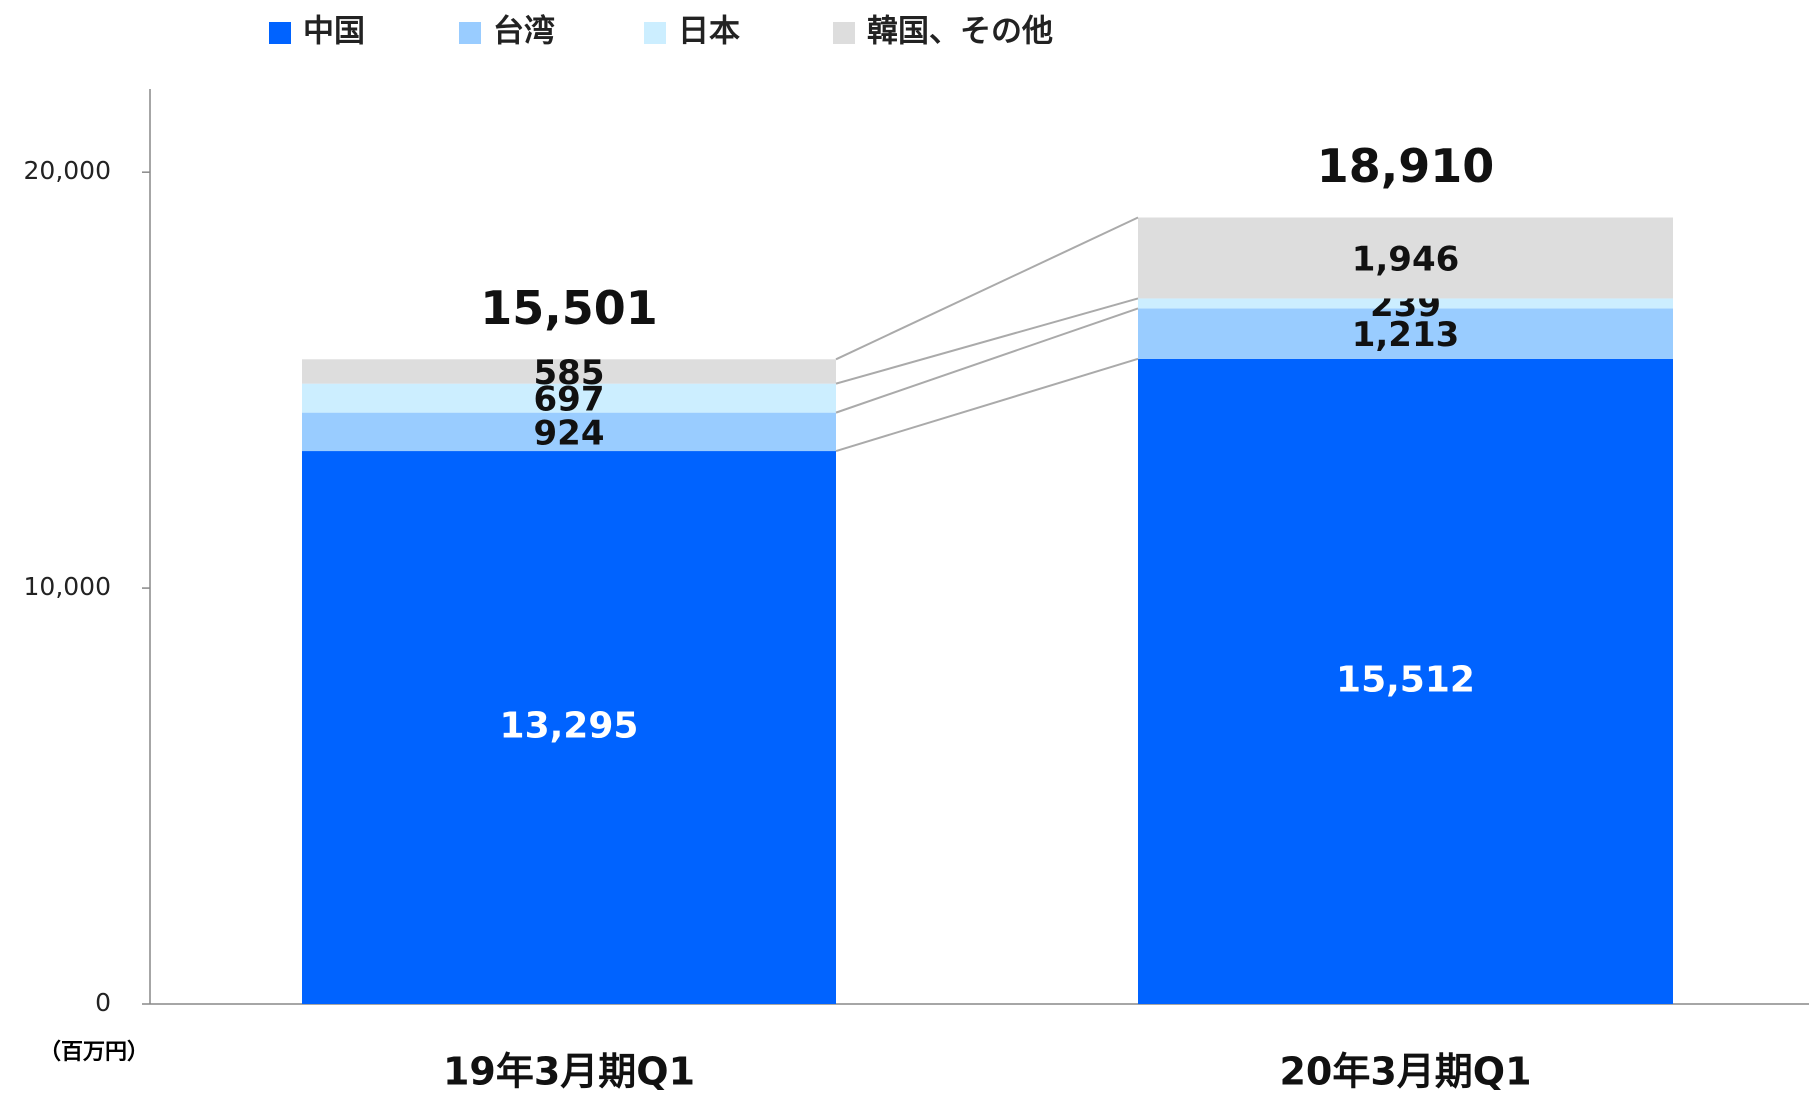 The height and width of the screenshot is (1096, 1809). I want to click on total-label: 15,501, so click(569, 308).